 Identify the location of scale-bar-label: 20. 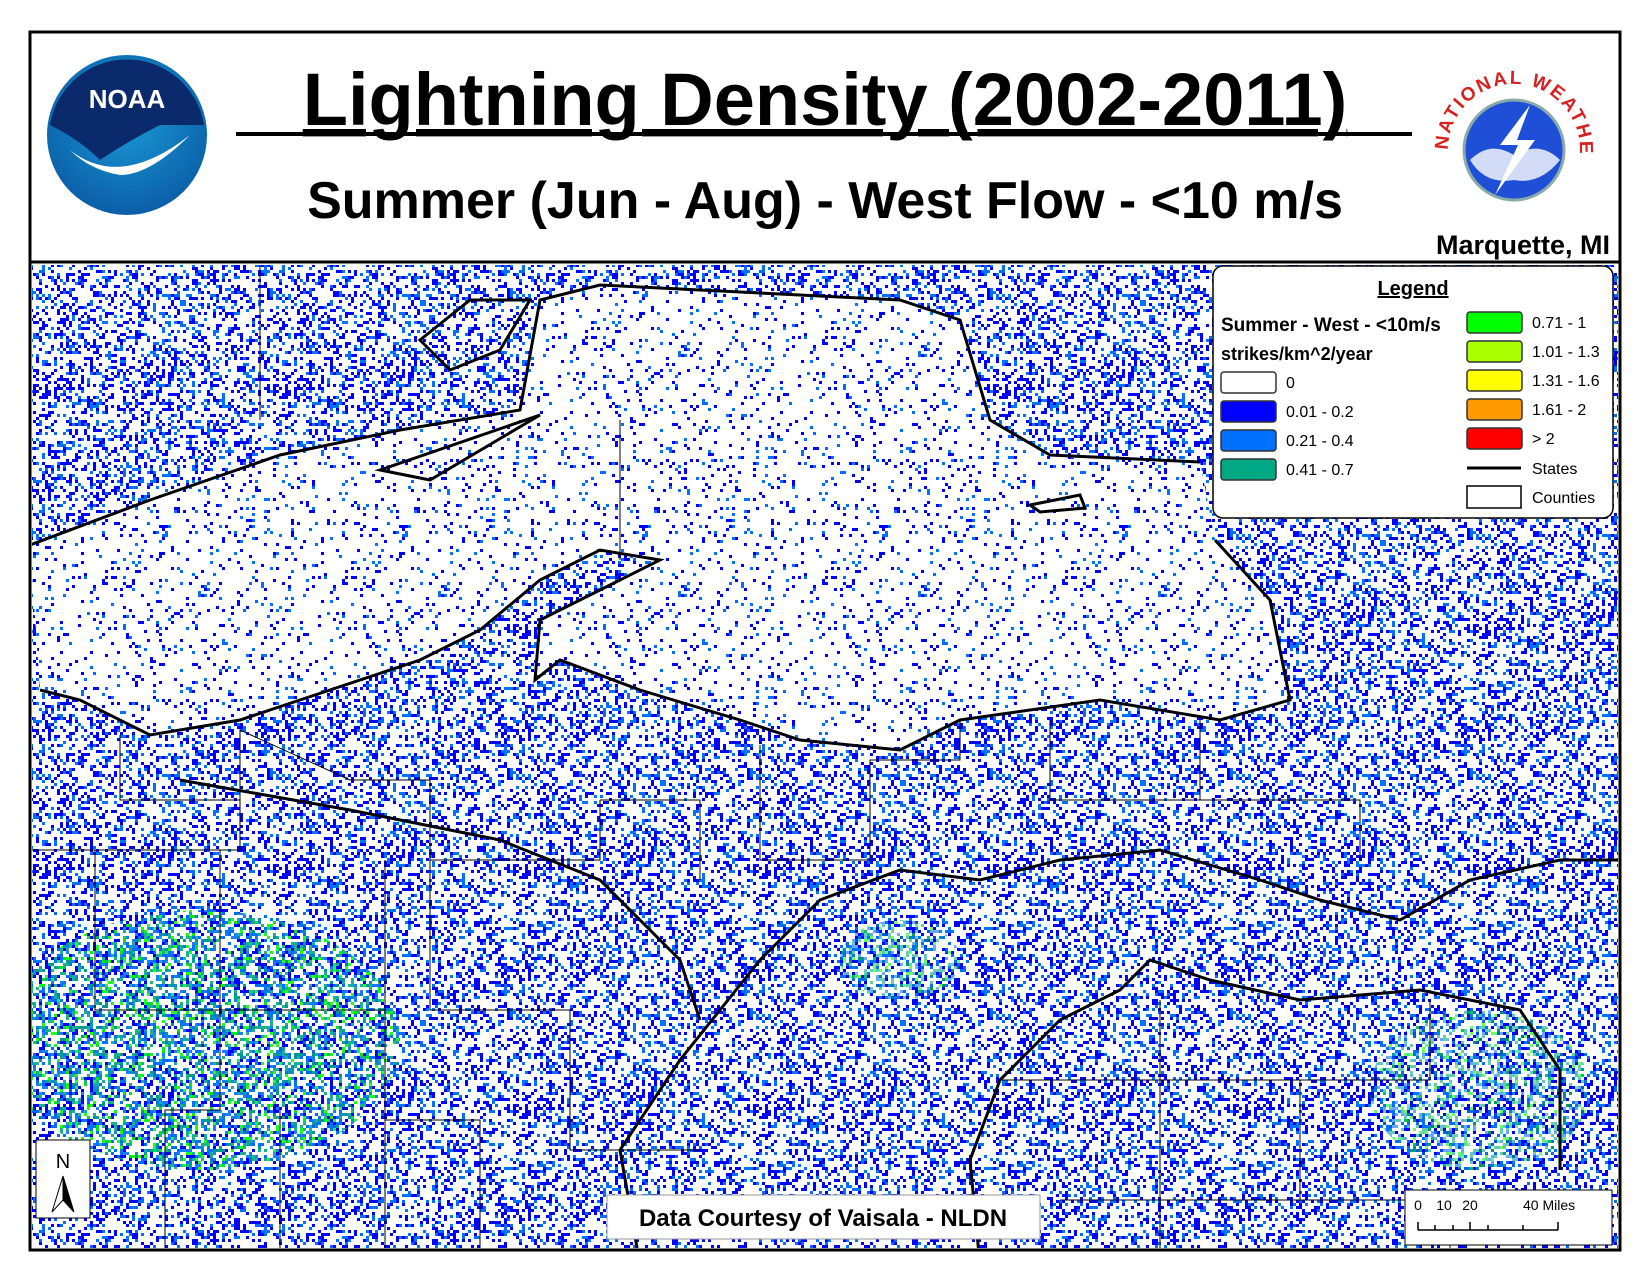
(1470, 1205).